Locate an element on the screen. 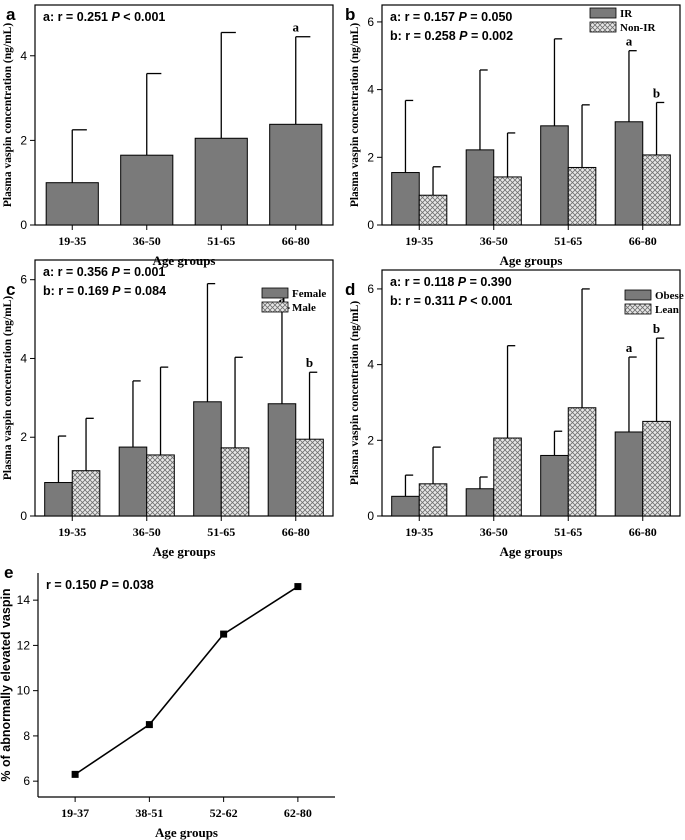  legend-label: IR is located at coordinates (626, 14).